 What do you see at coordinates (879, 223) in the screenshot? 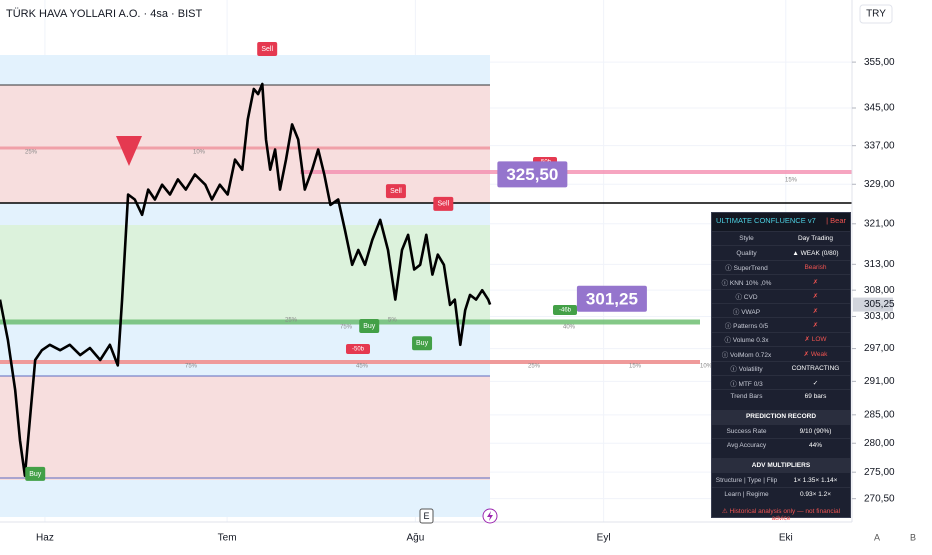
I see `y-tick-label: 321,00` at bounding box center [879, 223].